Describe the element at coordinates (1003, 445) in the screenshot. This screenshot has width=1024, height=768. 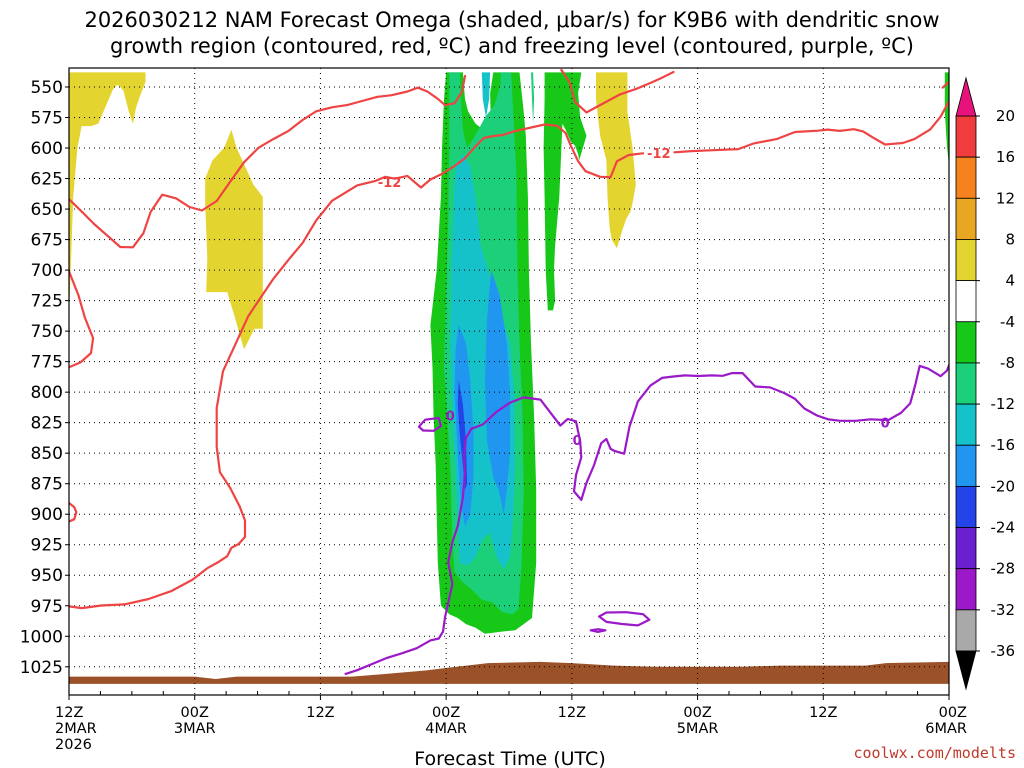
I see `colorbar-label-8: -16` at that location.